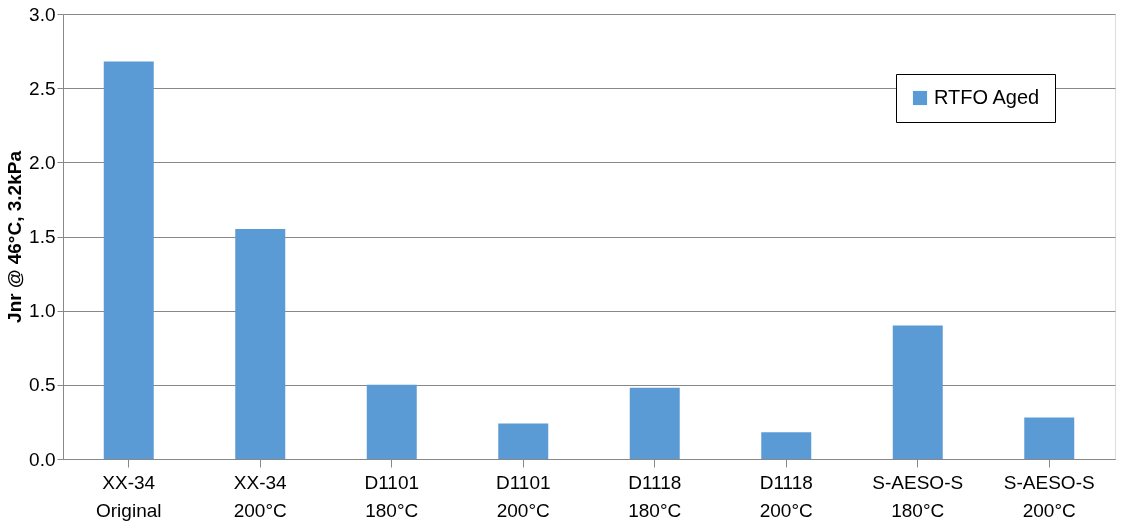 The width and height of the screenshot is (1125, 529). I want to click on legend-label: RTFO Aged, so click(987, 97).